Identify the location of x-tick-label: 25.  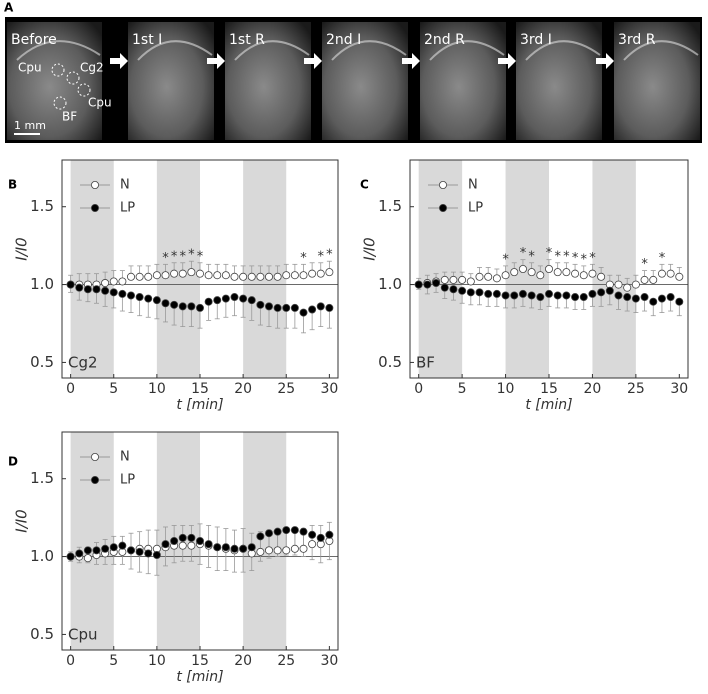
(286, 389).